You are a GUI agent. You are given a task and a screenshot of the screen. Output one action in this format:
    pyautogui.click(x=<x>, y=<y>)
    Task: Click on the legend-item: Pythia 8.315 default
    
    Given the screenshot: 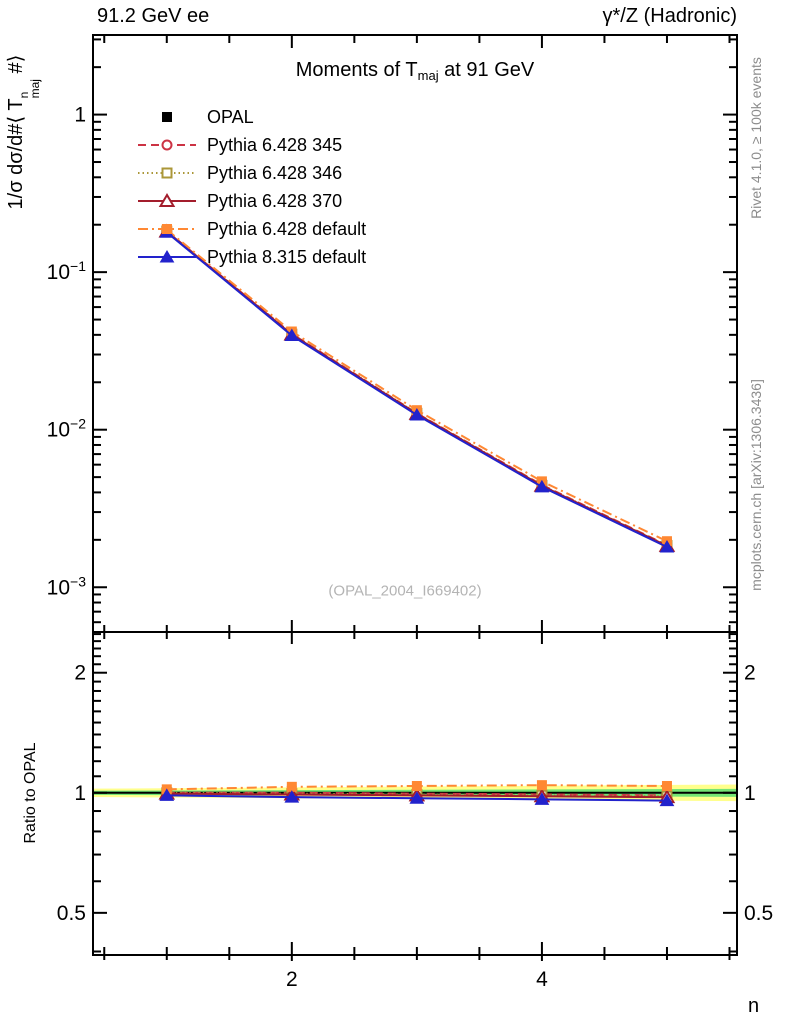 What is the action you would take?
    pyautogui.click(x=251, y=257)
    